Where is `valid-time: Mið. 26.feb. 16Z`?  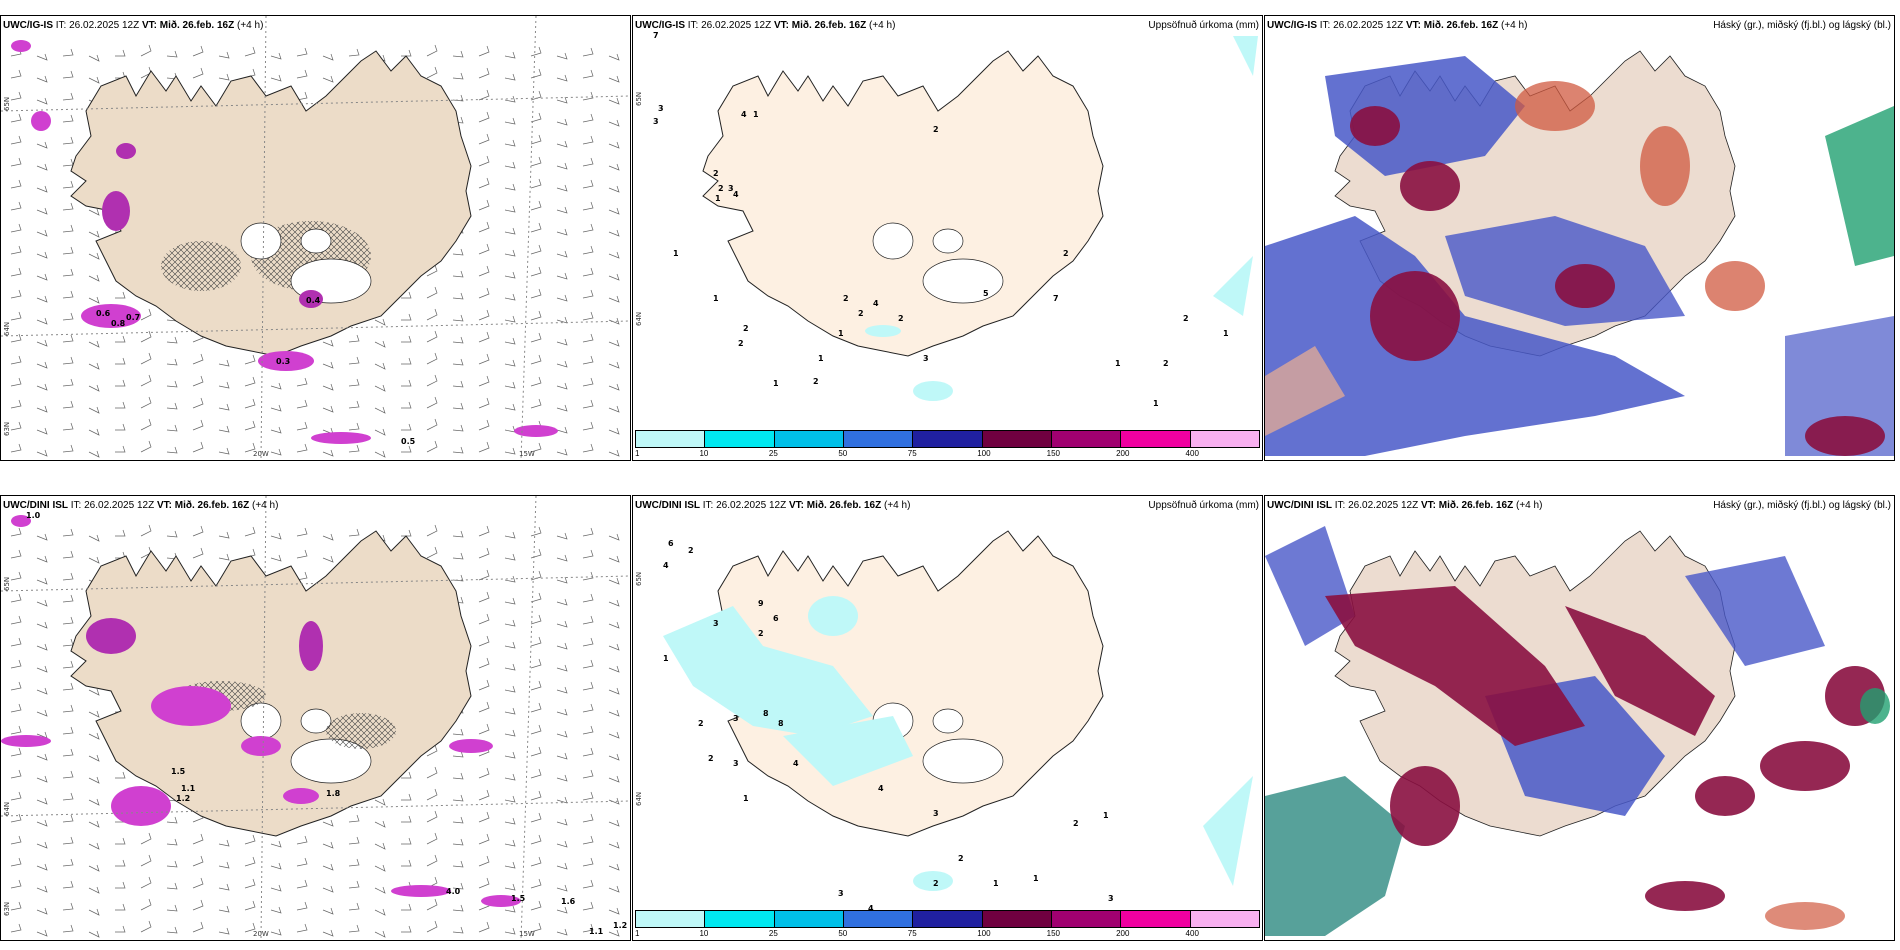
valid-time: Mið. 26.feb. 16Z is located at coordinates (1476, 505).